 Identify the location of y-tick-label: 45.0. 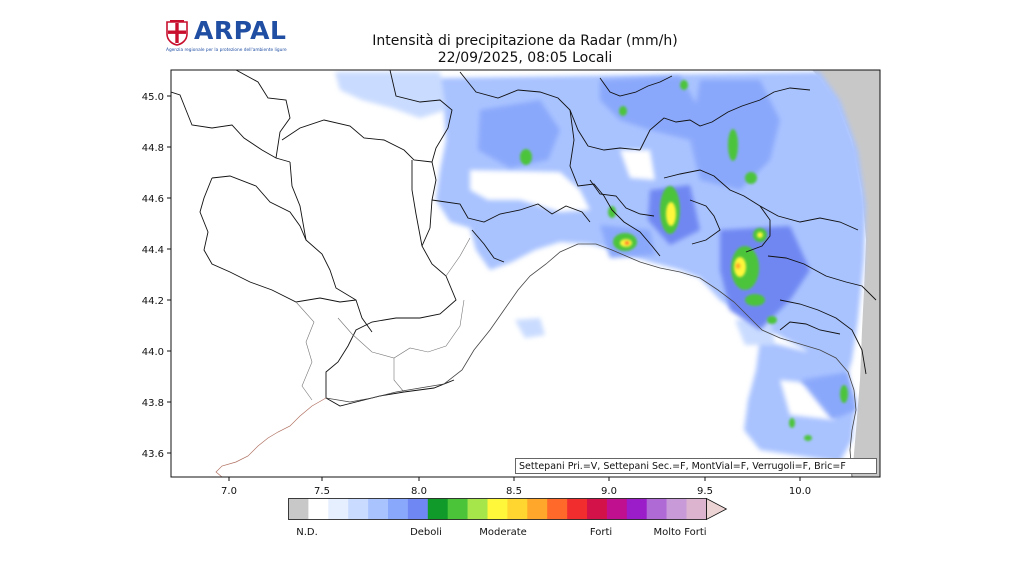
(153, 97).